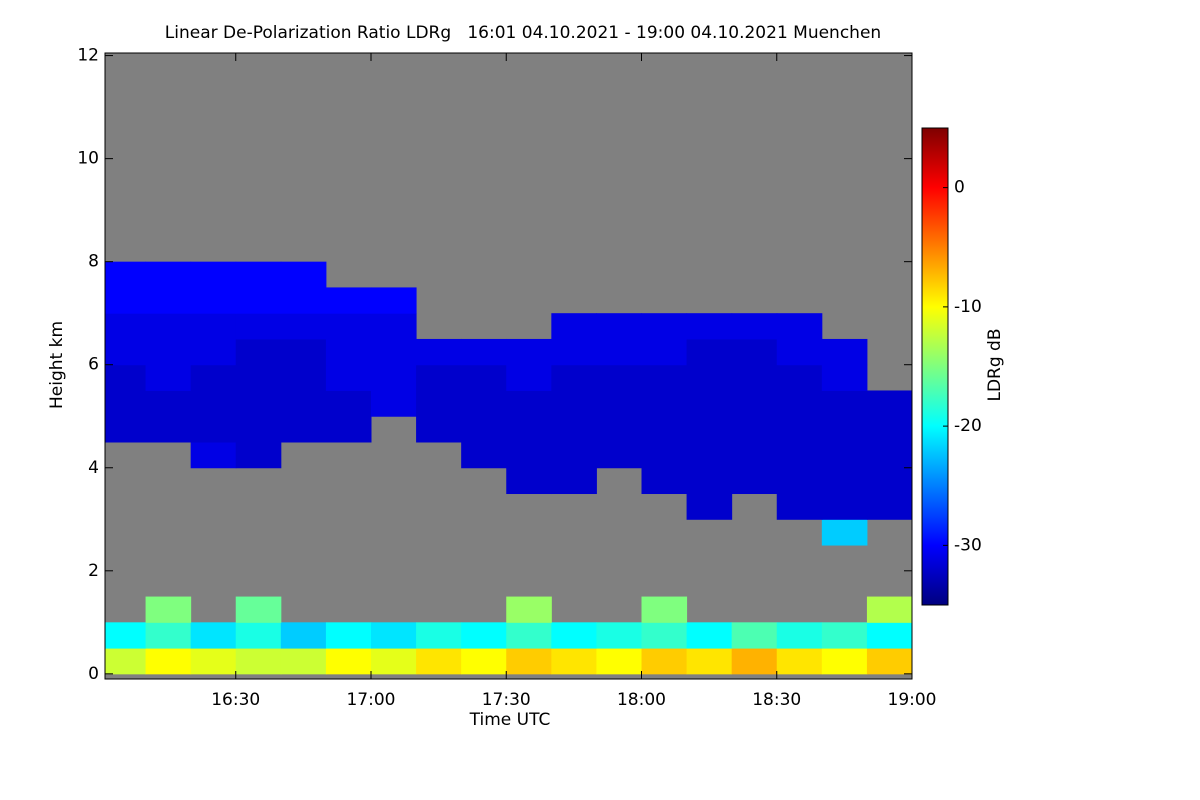  I want to click on y-tick-label: 2, so click(93, 571).